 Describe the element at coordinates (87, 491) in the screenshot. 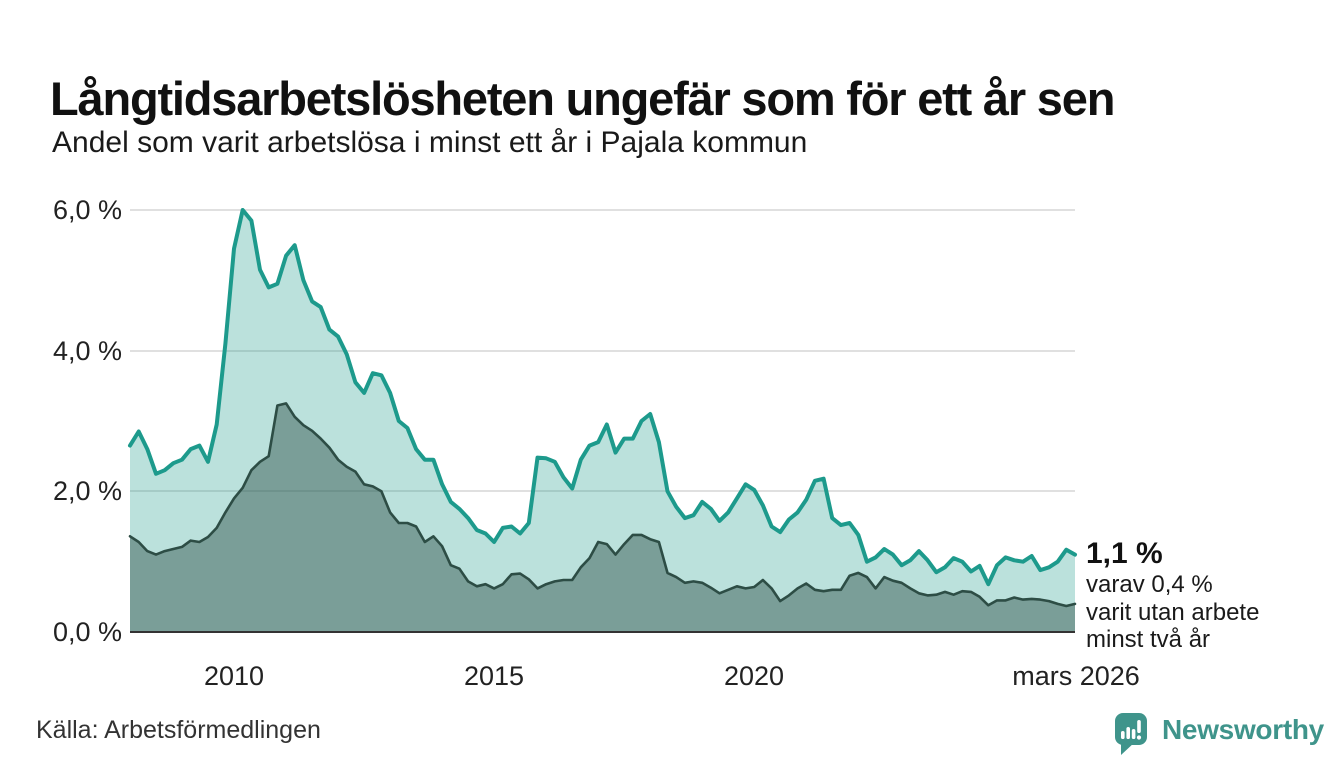

I see `y-axis-label-2: 2,0 %` at that location.